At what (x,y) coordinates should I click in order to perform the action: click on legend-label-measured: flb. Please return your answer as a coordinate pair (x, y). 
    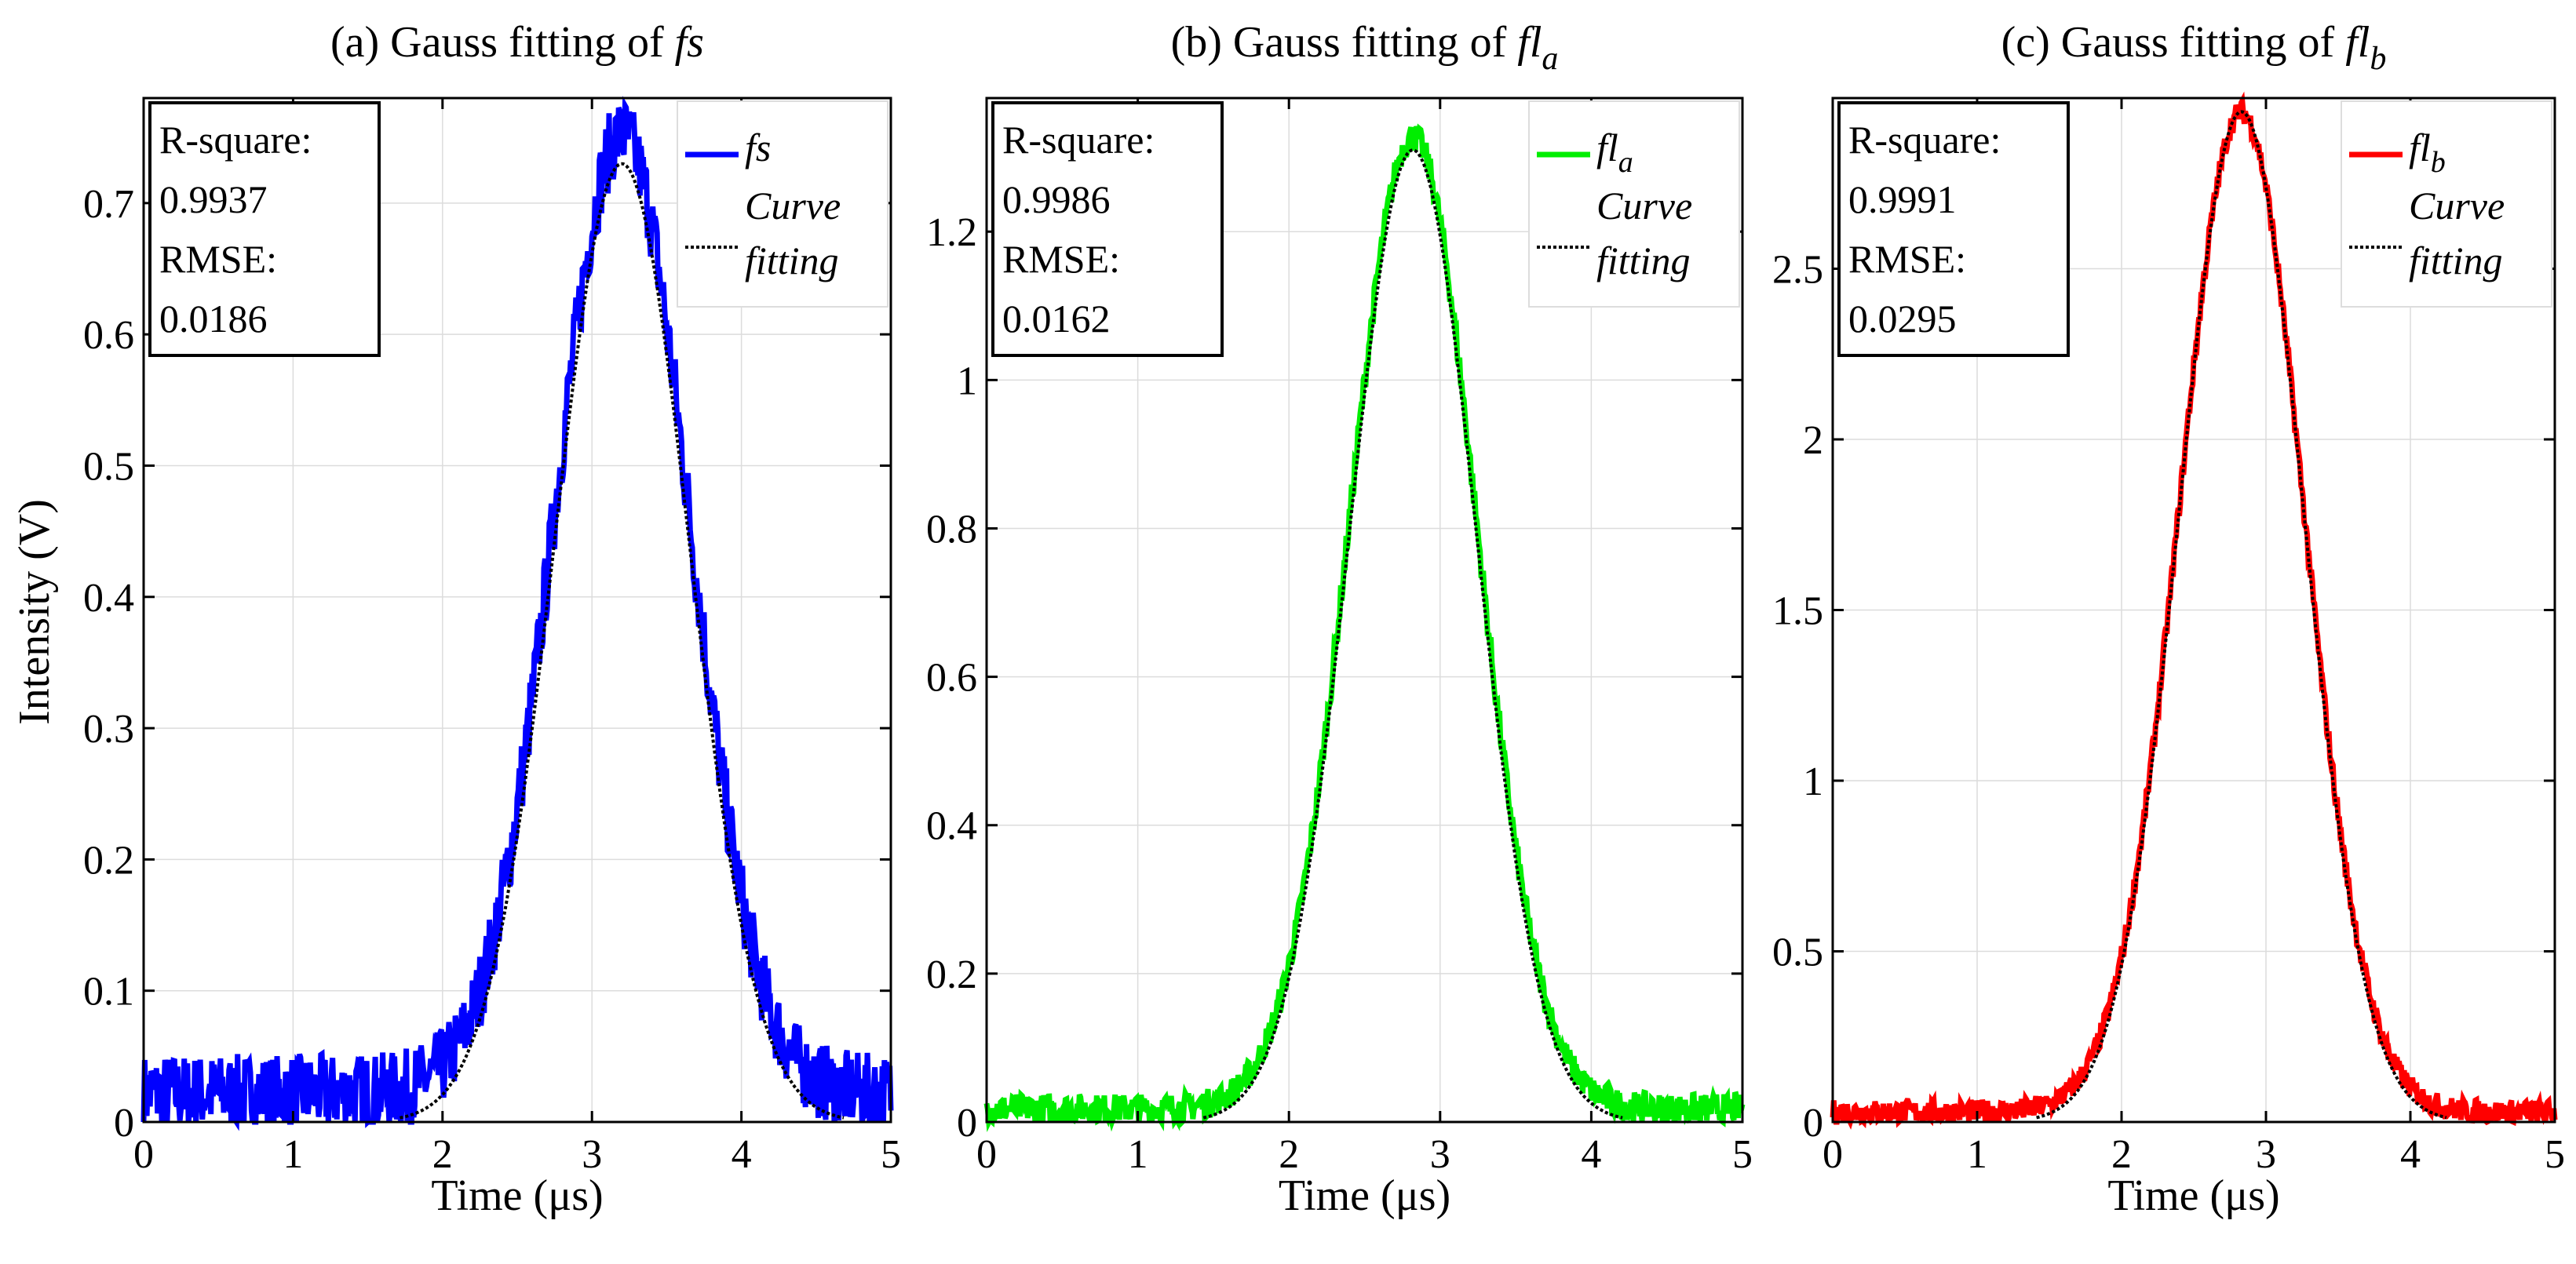
    Looking at the image, I should click on (2427, 152).